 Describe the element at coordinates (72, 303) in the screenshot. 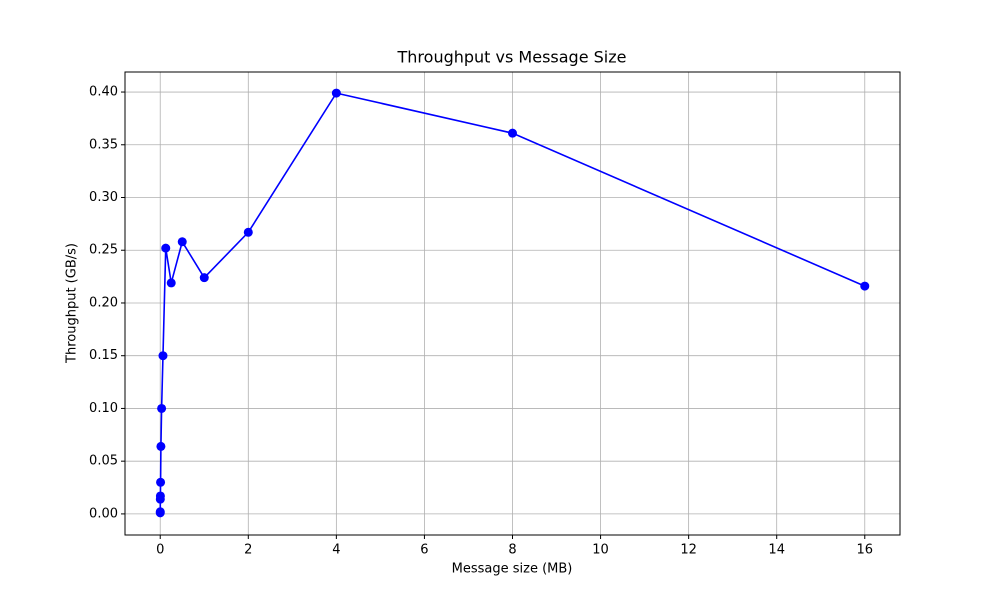

I see `y-axis-label: Throughput (GB/s)` at that location.